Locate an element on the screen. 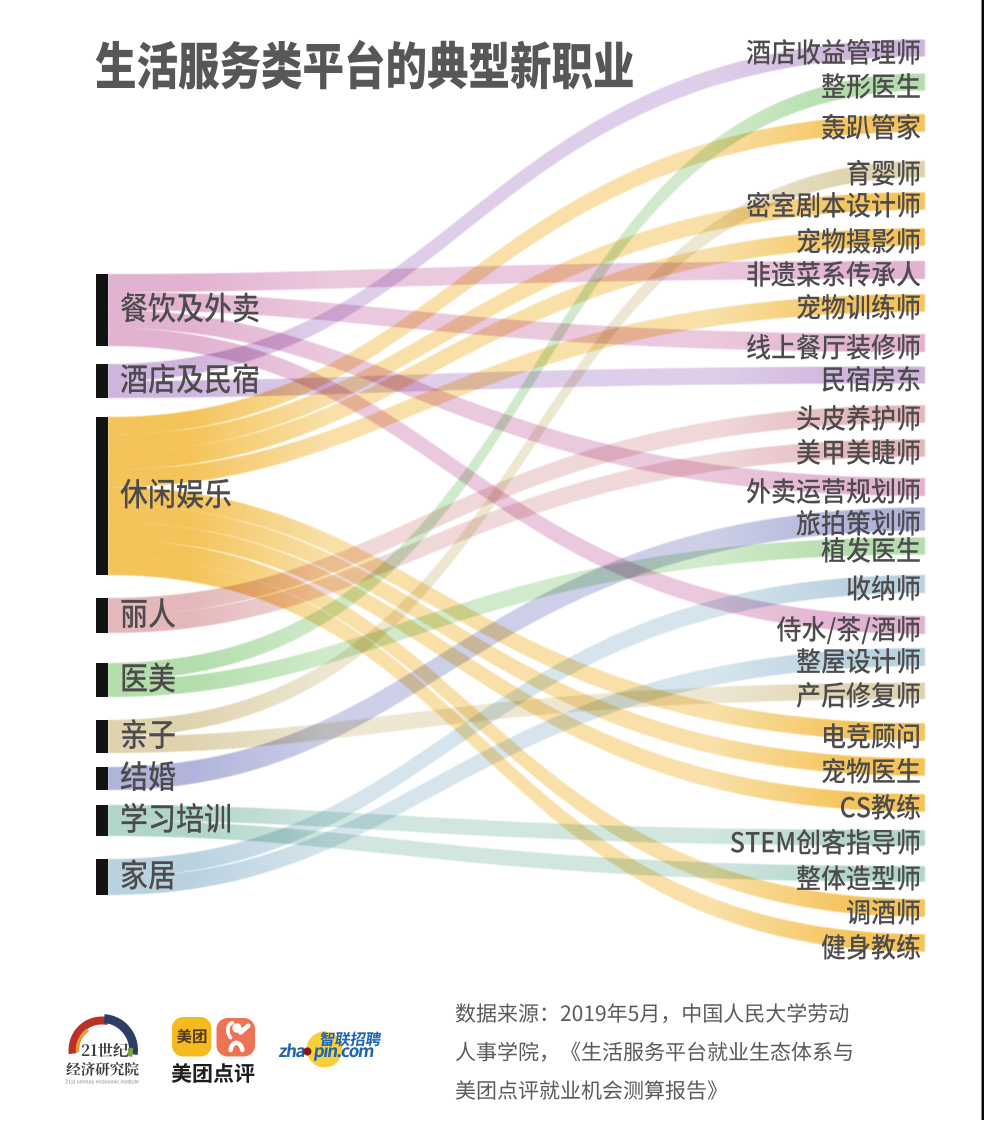  svg-text:21st century economic institut: 21st century economic institute is located at coordinates (102, 1083).